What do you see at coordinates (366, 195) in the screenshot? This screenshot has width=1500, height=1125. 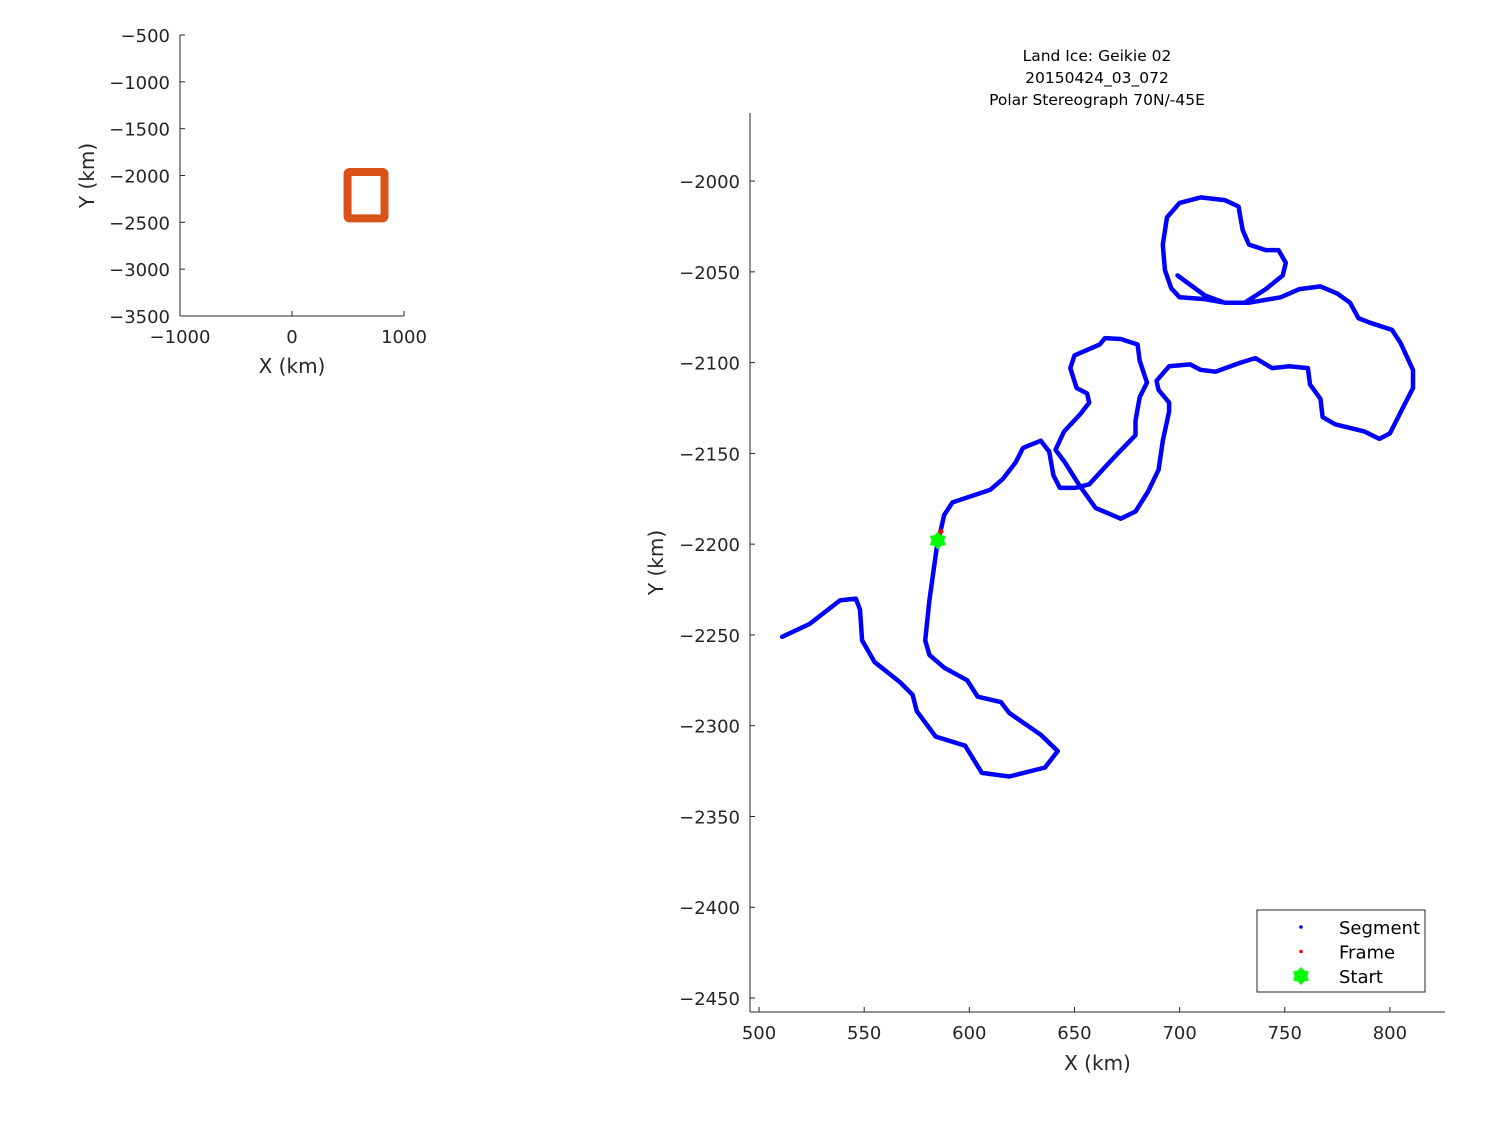 I see `overview-extent-box` at bounding box center [366, 195].